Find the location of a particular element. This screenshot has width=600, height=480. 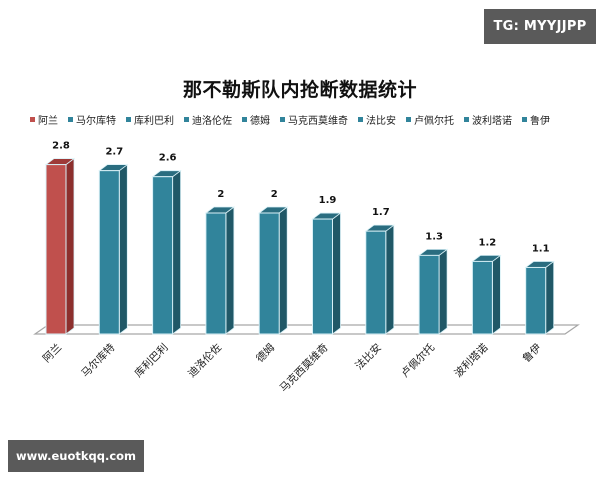

legend-item: 鲁伊 is located at coordinates (536, 119).